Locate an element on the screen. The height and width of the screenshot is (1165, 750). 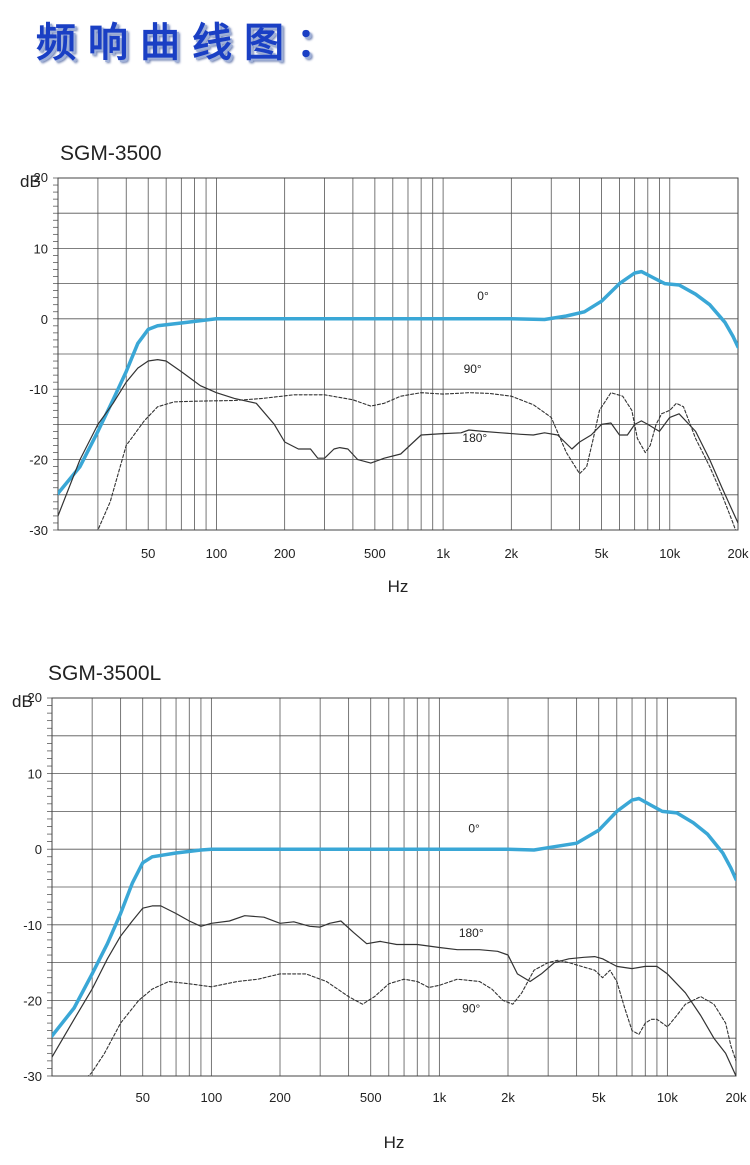
chart-title: SGM-3500 is located at coordinates (111, 153).